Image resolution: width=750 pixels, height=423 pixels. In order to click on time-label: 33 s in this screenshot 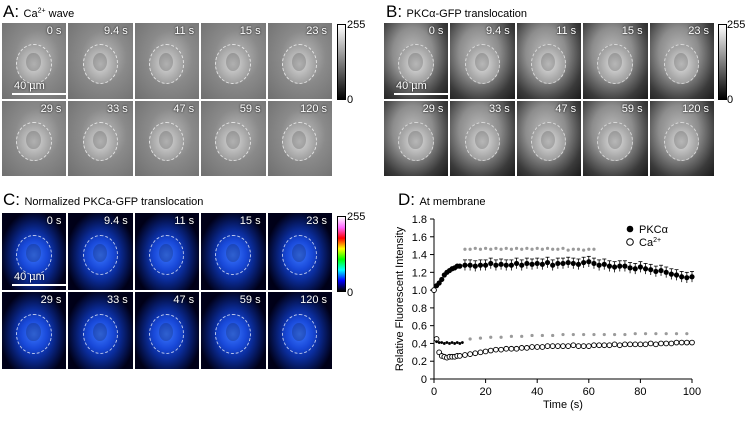, I will do `click(499, 108)`.